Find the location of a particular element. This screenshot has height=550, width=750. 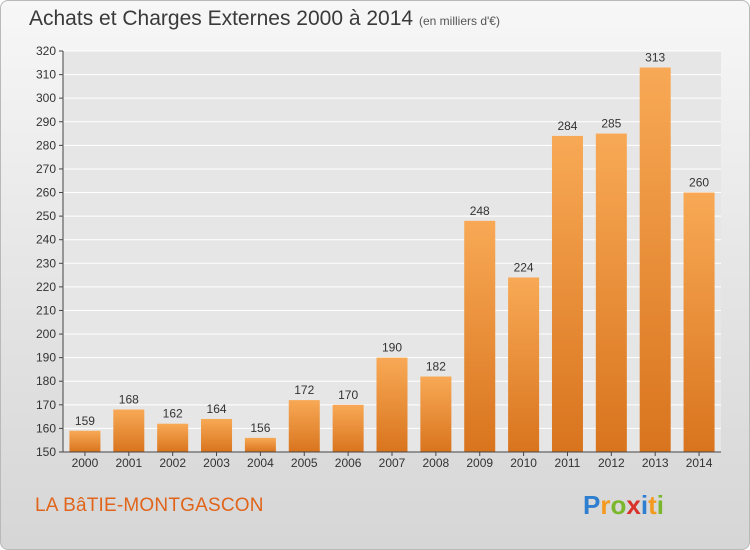

y-tick-label: 210 is located at coordinates (46, 310).